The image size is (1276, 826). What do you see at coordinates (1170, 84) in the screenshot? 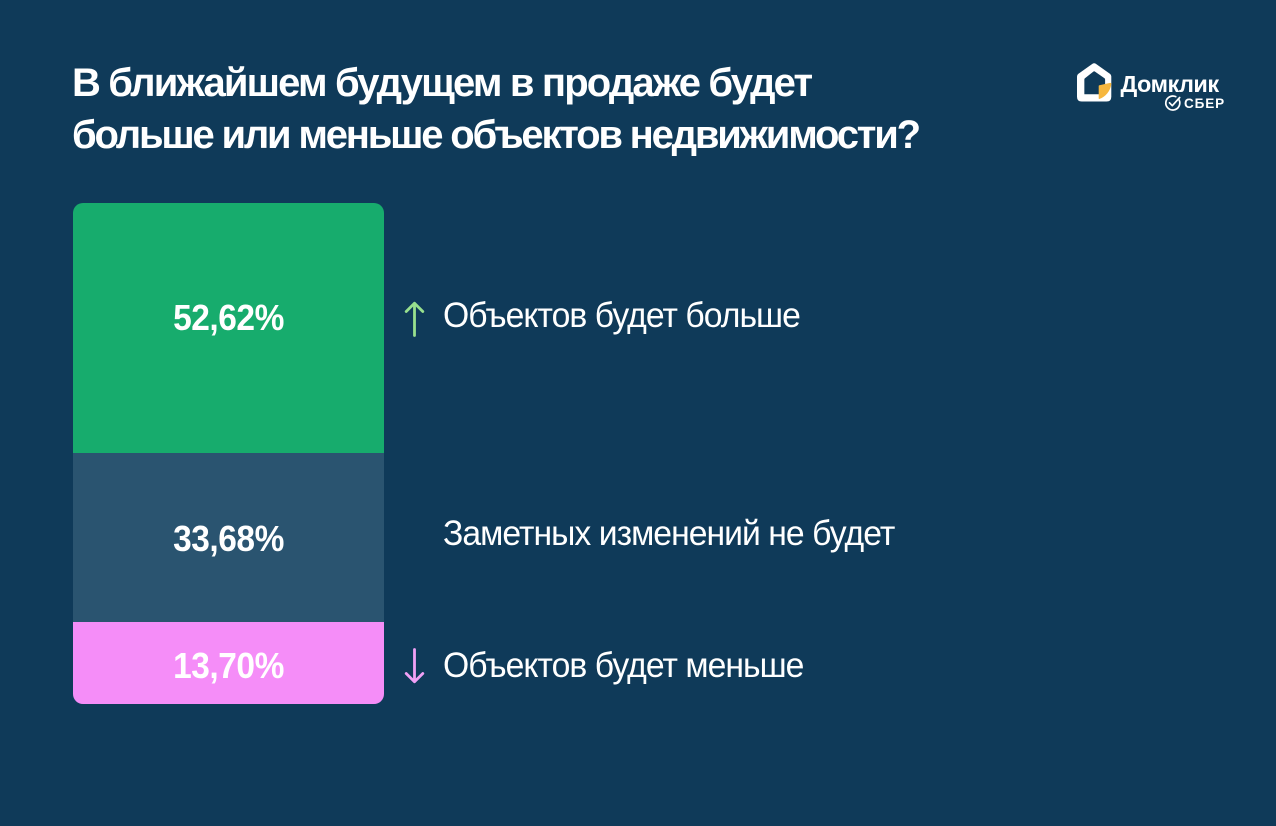
I see `svg-text: Домклик` at bounding box center [1170, 84].